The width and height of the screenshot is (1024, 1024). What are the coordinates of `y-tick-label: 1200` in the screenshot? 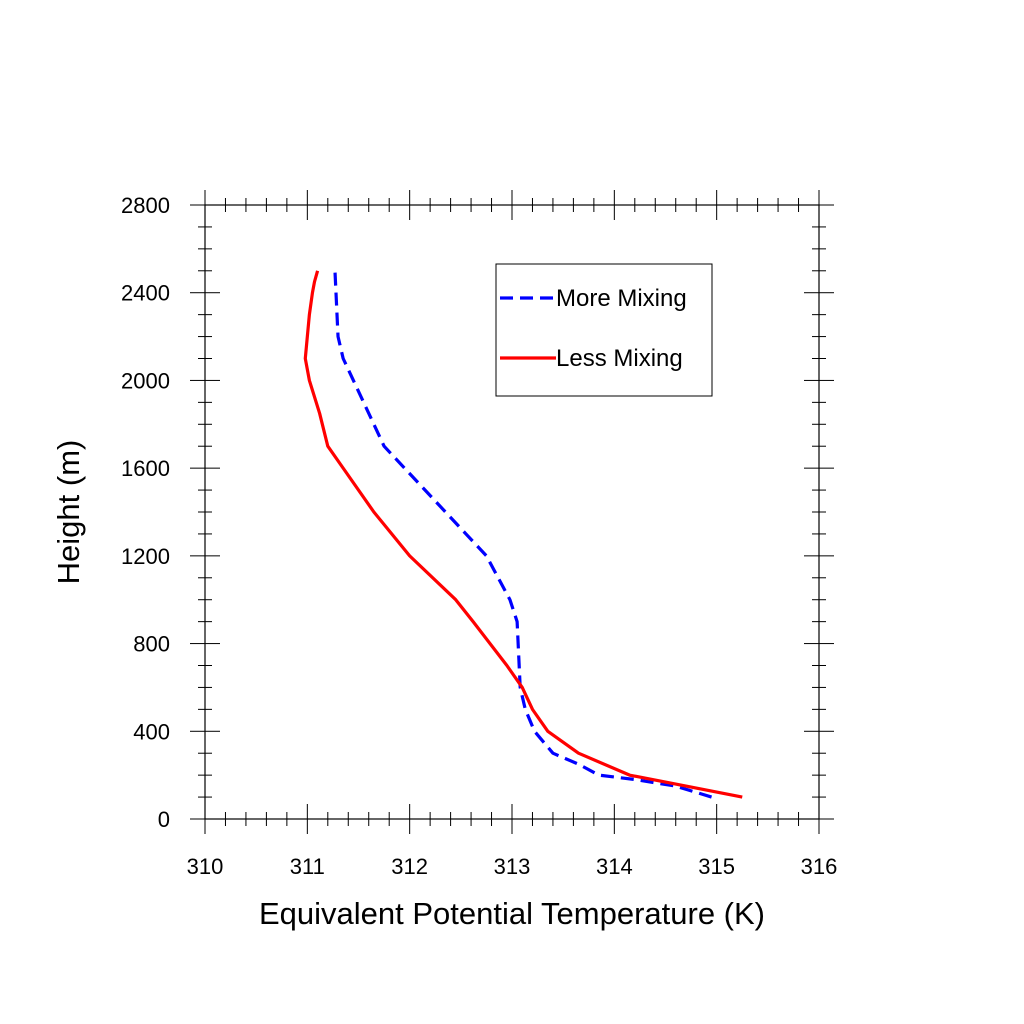 It's located at (145, 556).